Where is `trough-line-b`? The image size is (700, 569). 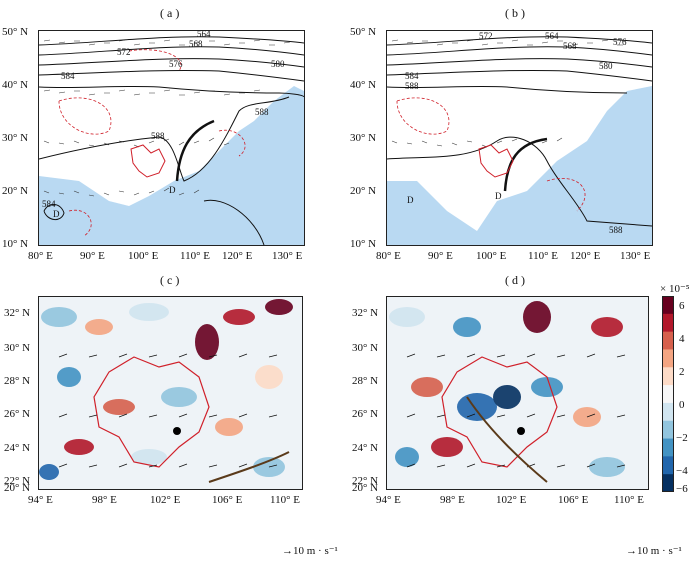 trough-line-b is located at coordinates (525, 164).